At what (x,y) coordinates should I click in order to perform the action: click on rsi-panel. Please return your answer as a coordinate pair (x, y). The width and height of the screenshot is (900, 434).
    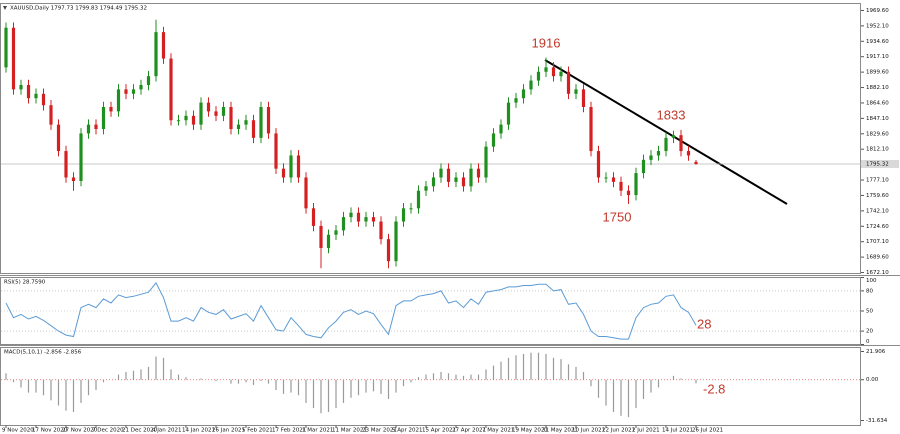
    Looking at the image, I should click on (430, 311).